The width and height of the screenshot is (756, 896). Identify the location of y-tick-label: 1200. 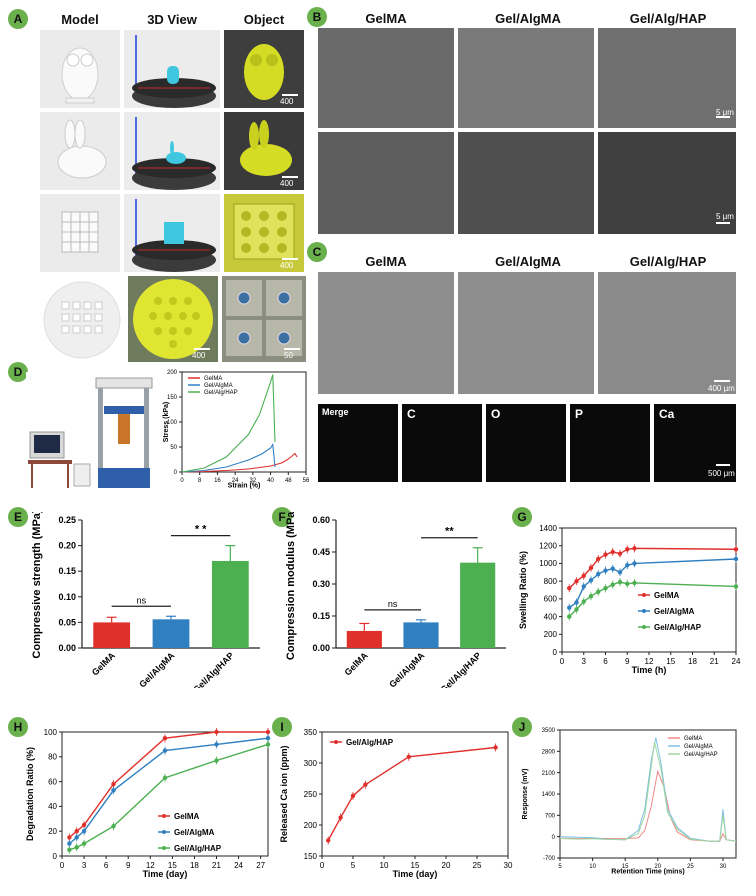
(548, 546).